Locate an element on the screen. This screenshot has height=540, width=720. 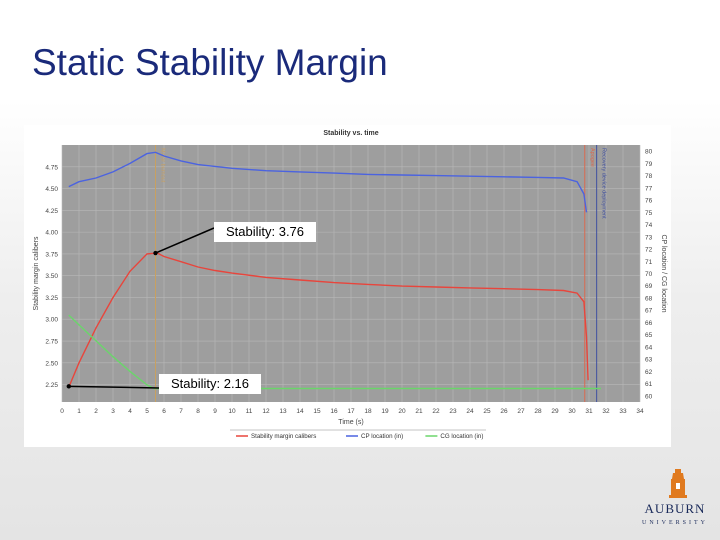
x-tick-label: 4 is located at coordinates (130, 411).